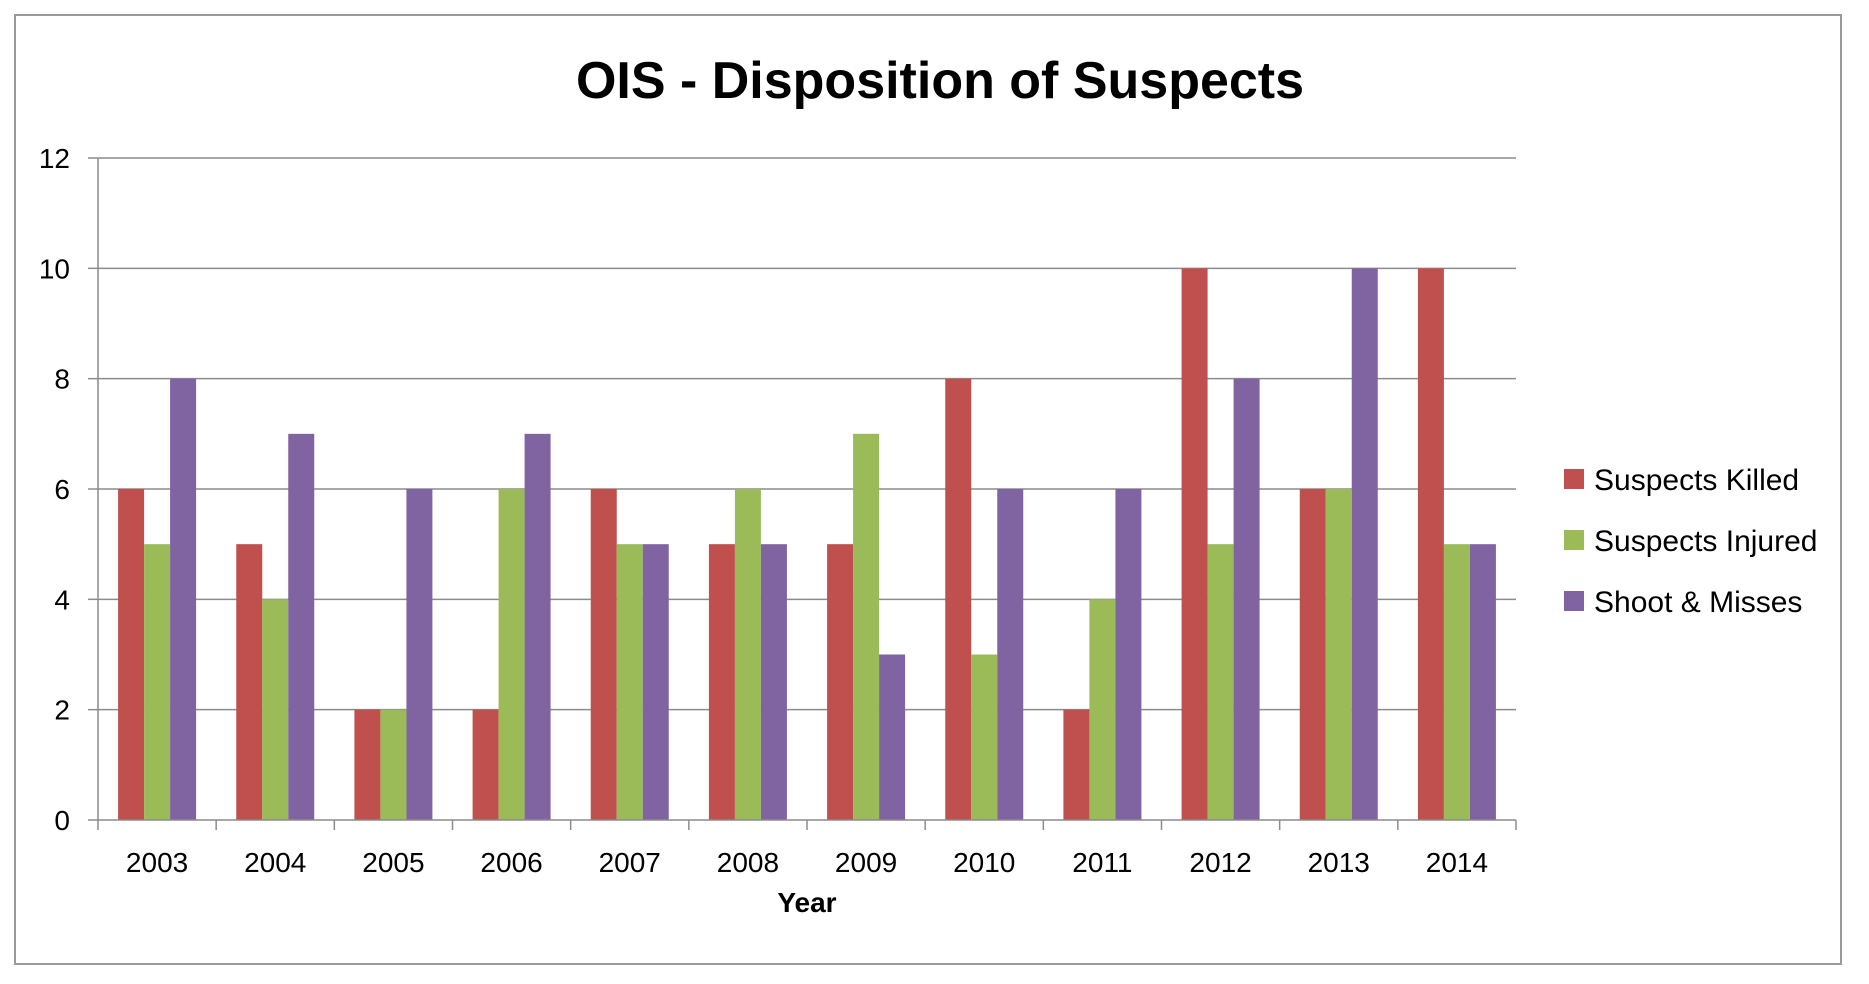  What do you see at coordinates (62, 379) in the screenshot?
I see `y-tick-label-8: 8` at bounding box center [62, 379].